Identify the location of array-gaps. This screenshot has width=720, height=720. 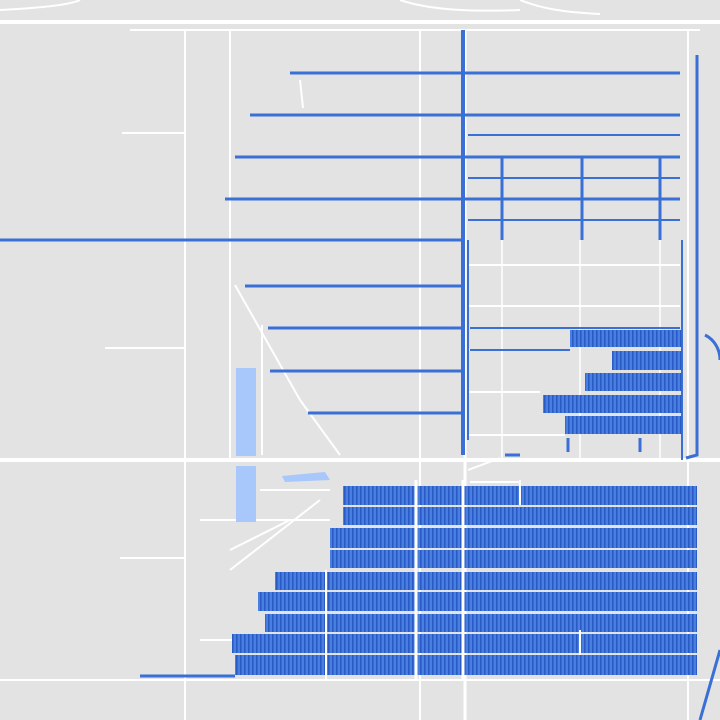
(453, 580).